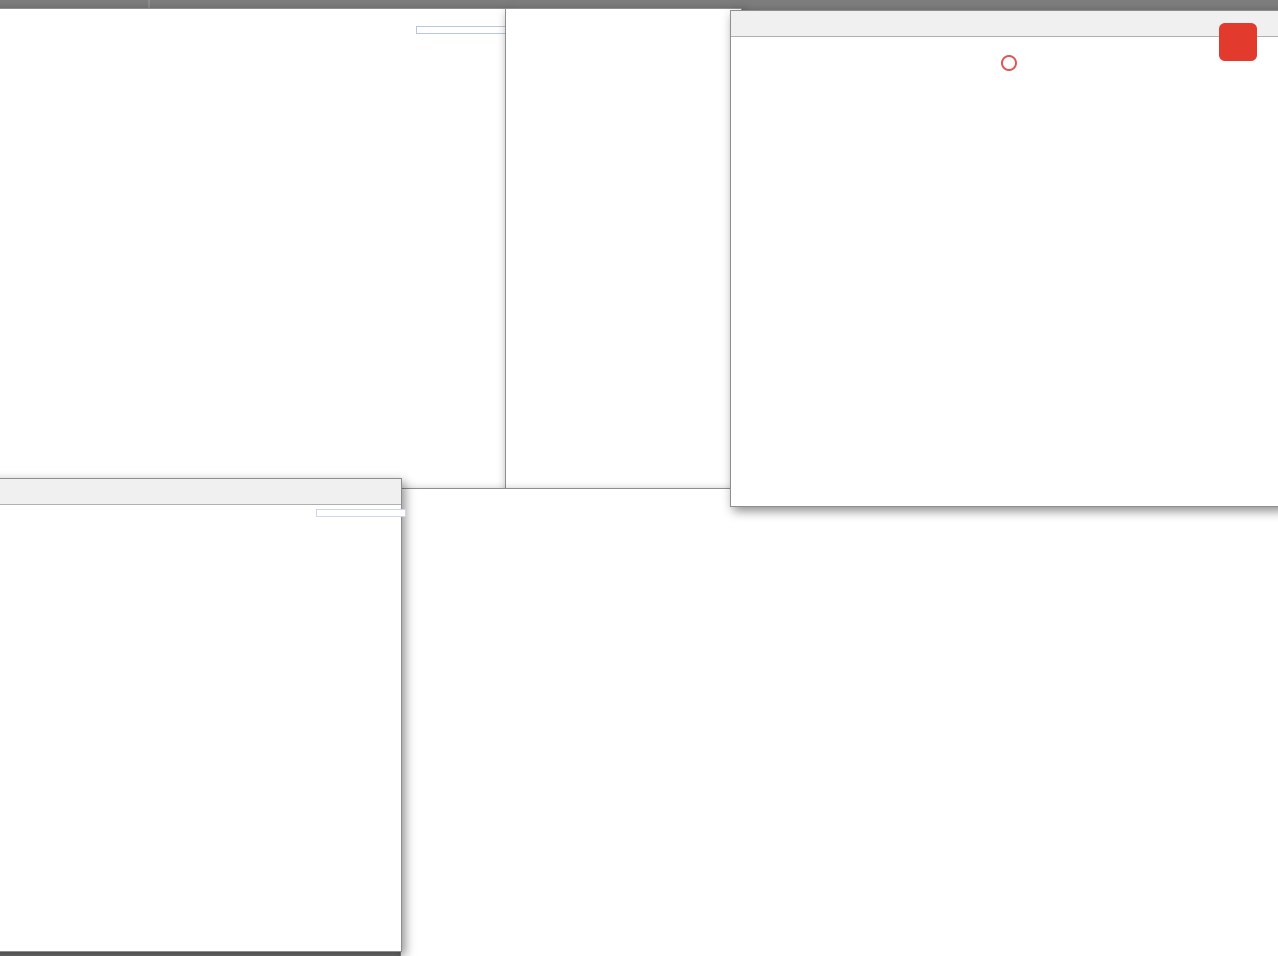  I want to click on bars-chart, so click(623, 250).